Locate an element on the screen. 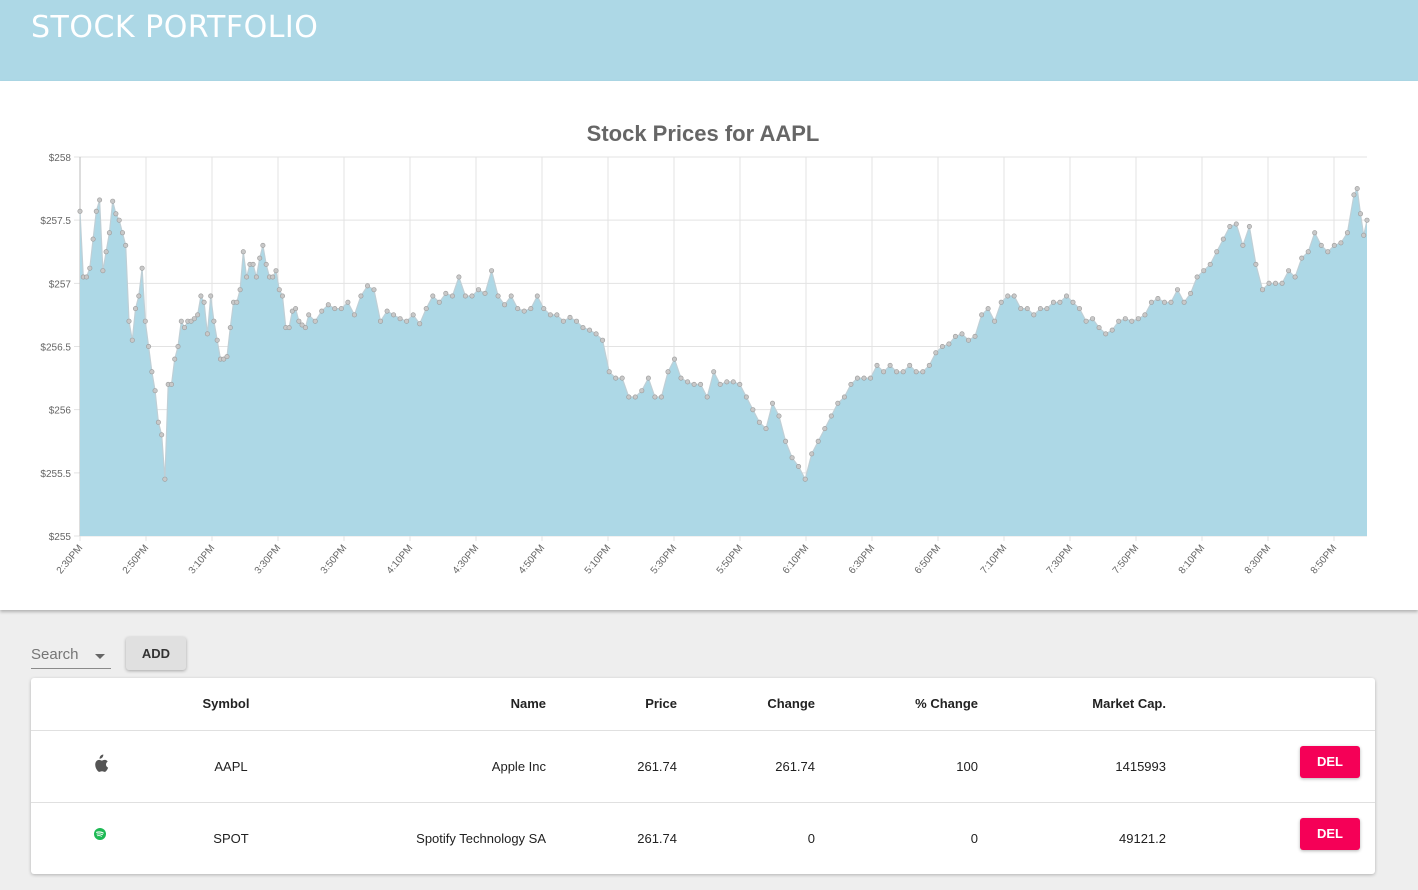 The image size is (1418, 890). header-price: Price is located at coordinates (661, 703).